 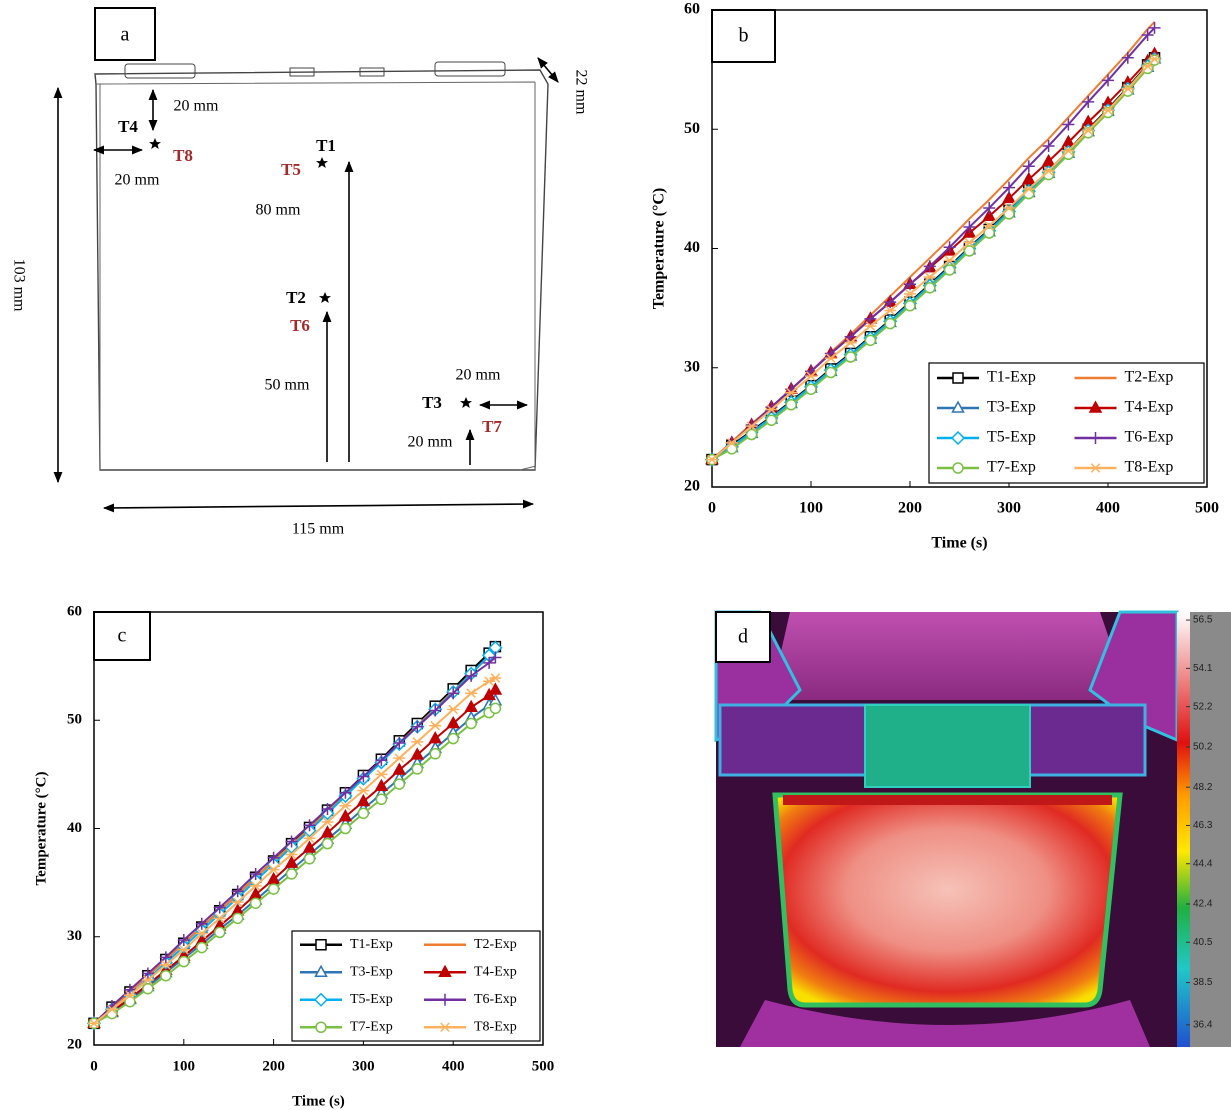 I want to click on dimension-label: 22 mm, so click(x=580, y=92).